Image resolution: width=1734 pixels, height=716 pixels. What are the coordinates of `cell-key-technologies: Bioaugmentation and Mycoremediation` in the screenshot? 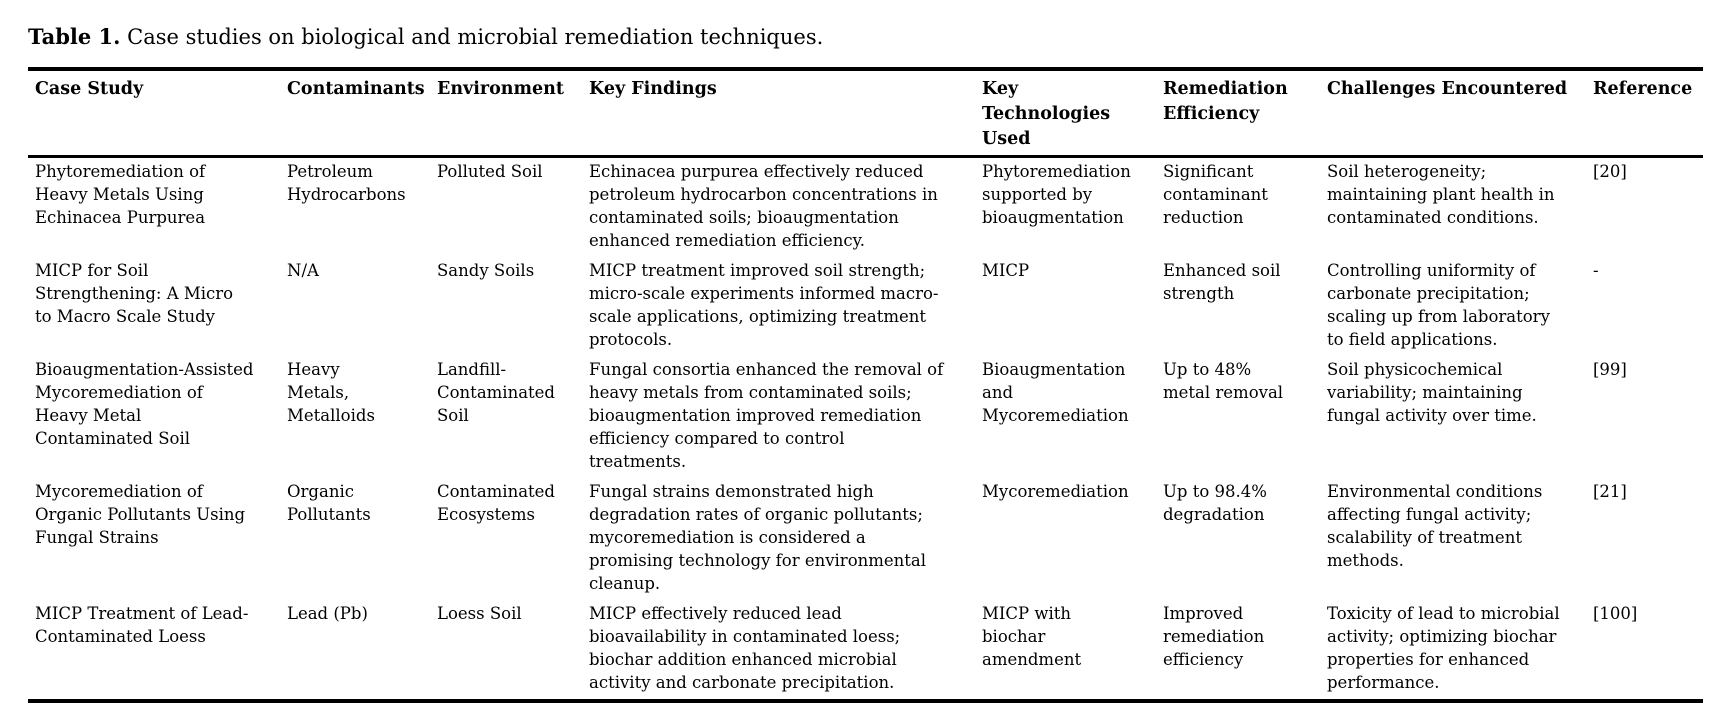 It's located at (1055, 392).